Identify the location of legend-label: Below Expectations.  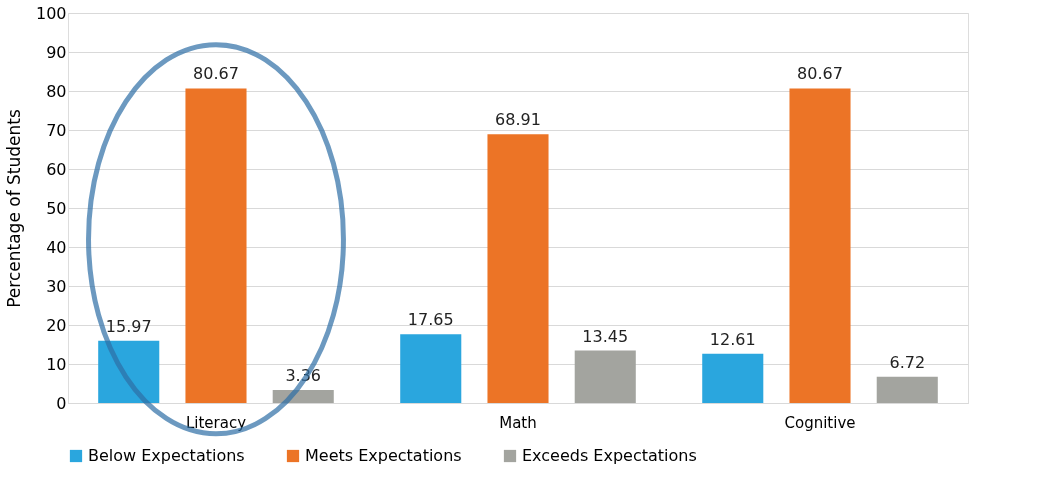
(166, 455).